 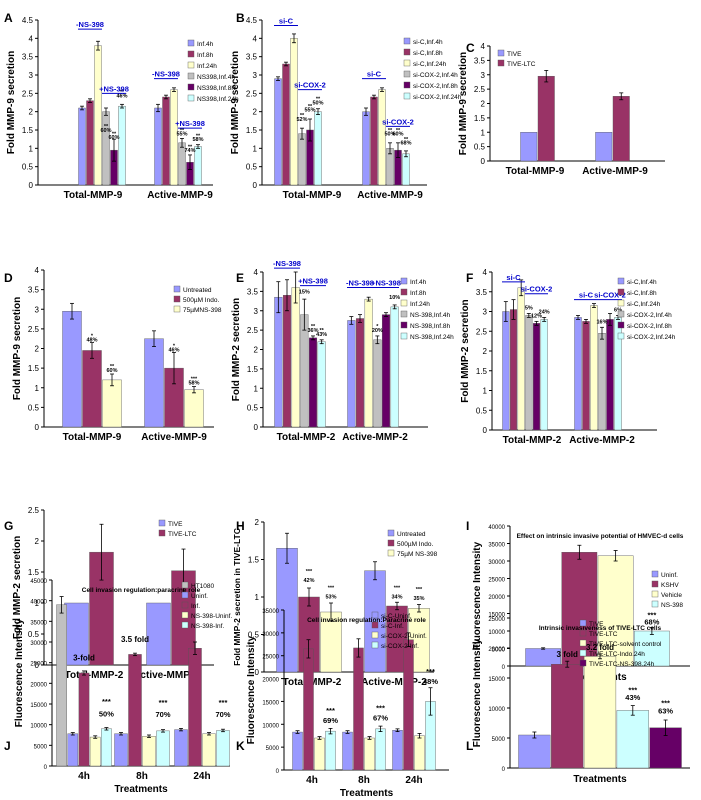 I want to click on panel-letter: D, so click(x=8, y=278).